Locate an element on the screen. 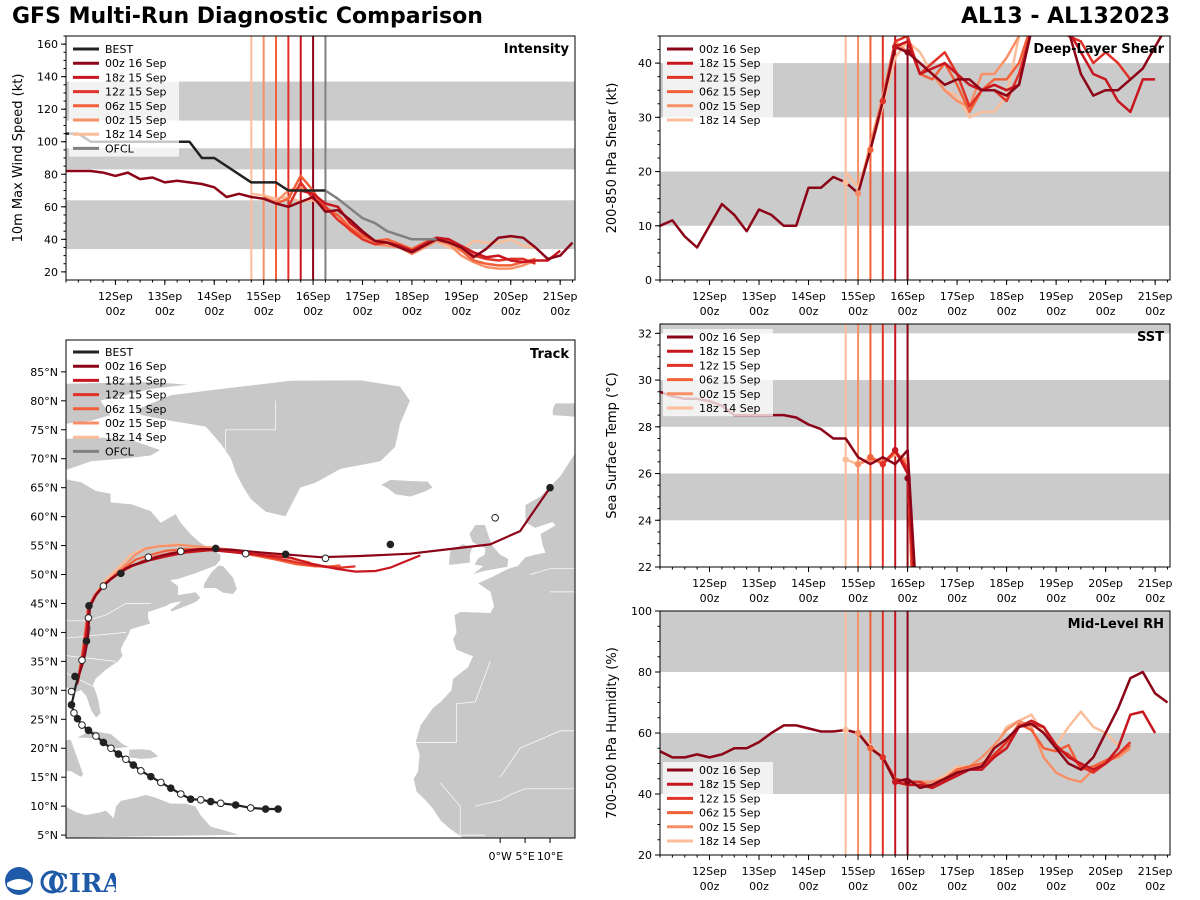 The width and height of the screenshot is (1200, 900). track-ytick-label-20: 20°N is located at coordinates (44, 748).